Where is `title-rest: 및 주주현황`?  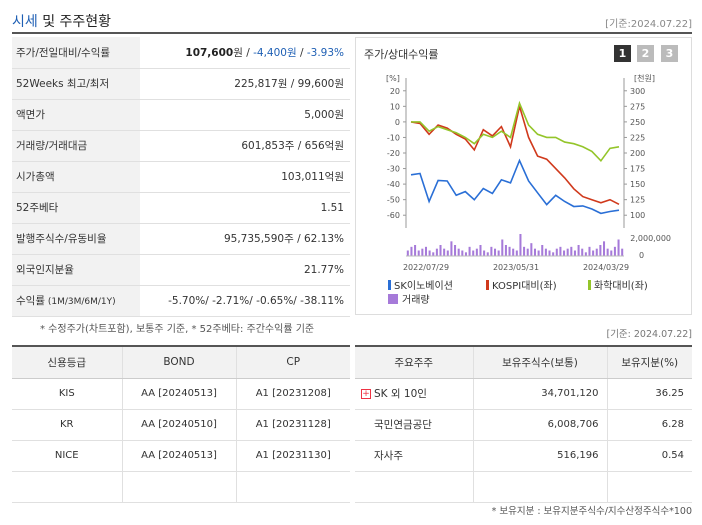
title-rest: 및 주주현황 is located at coordinates (74, 22).